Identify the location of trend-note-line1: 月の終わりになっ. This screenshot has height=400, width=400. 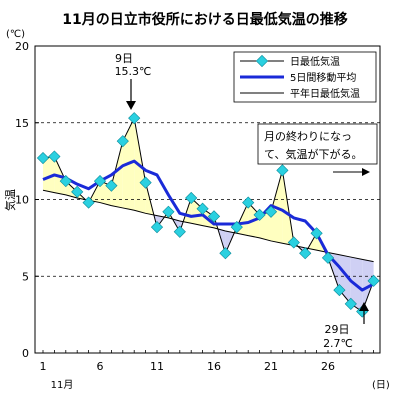
(308, 136).